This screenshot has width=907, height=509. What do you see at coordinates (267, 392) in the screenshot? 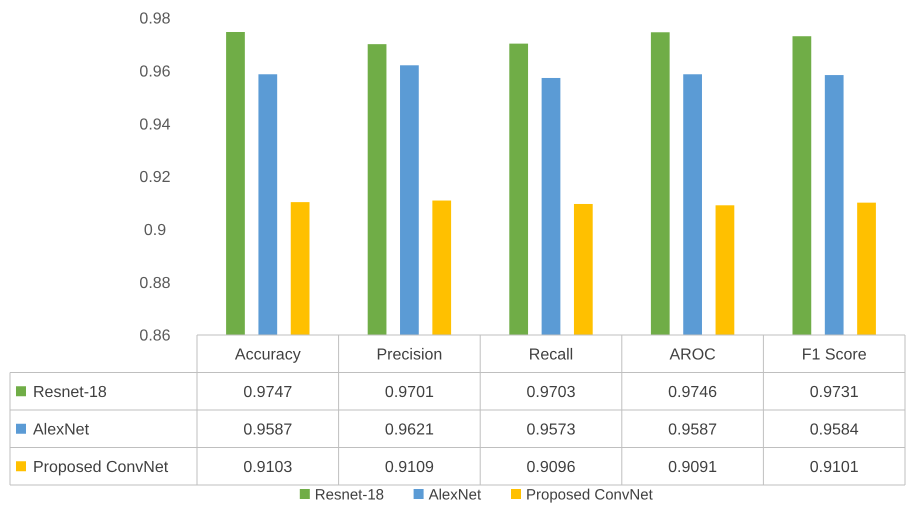
I see `data-label: 0.9747` at bounding box center [267, 392].